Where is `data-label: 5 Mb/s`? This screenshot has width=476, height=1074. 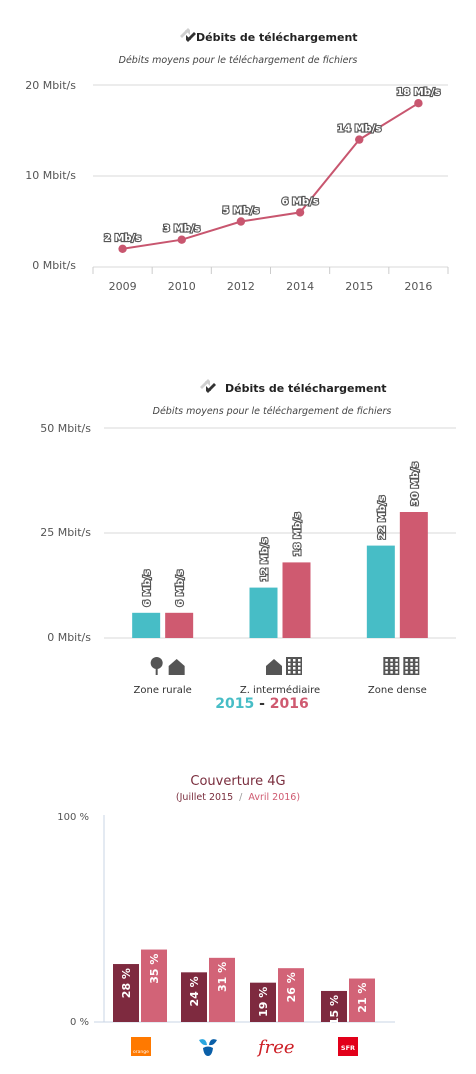 data-label: 5 Mb/s is located at coordinates (240, 211).